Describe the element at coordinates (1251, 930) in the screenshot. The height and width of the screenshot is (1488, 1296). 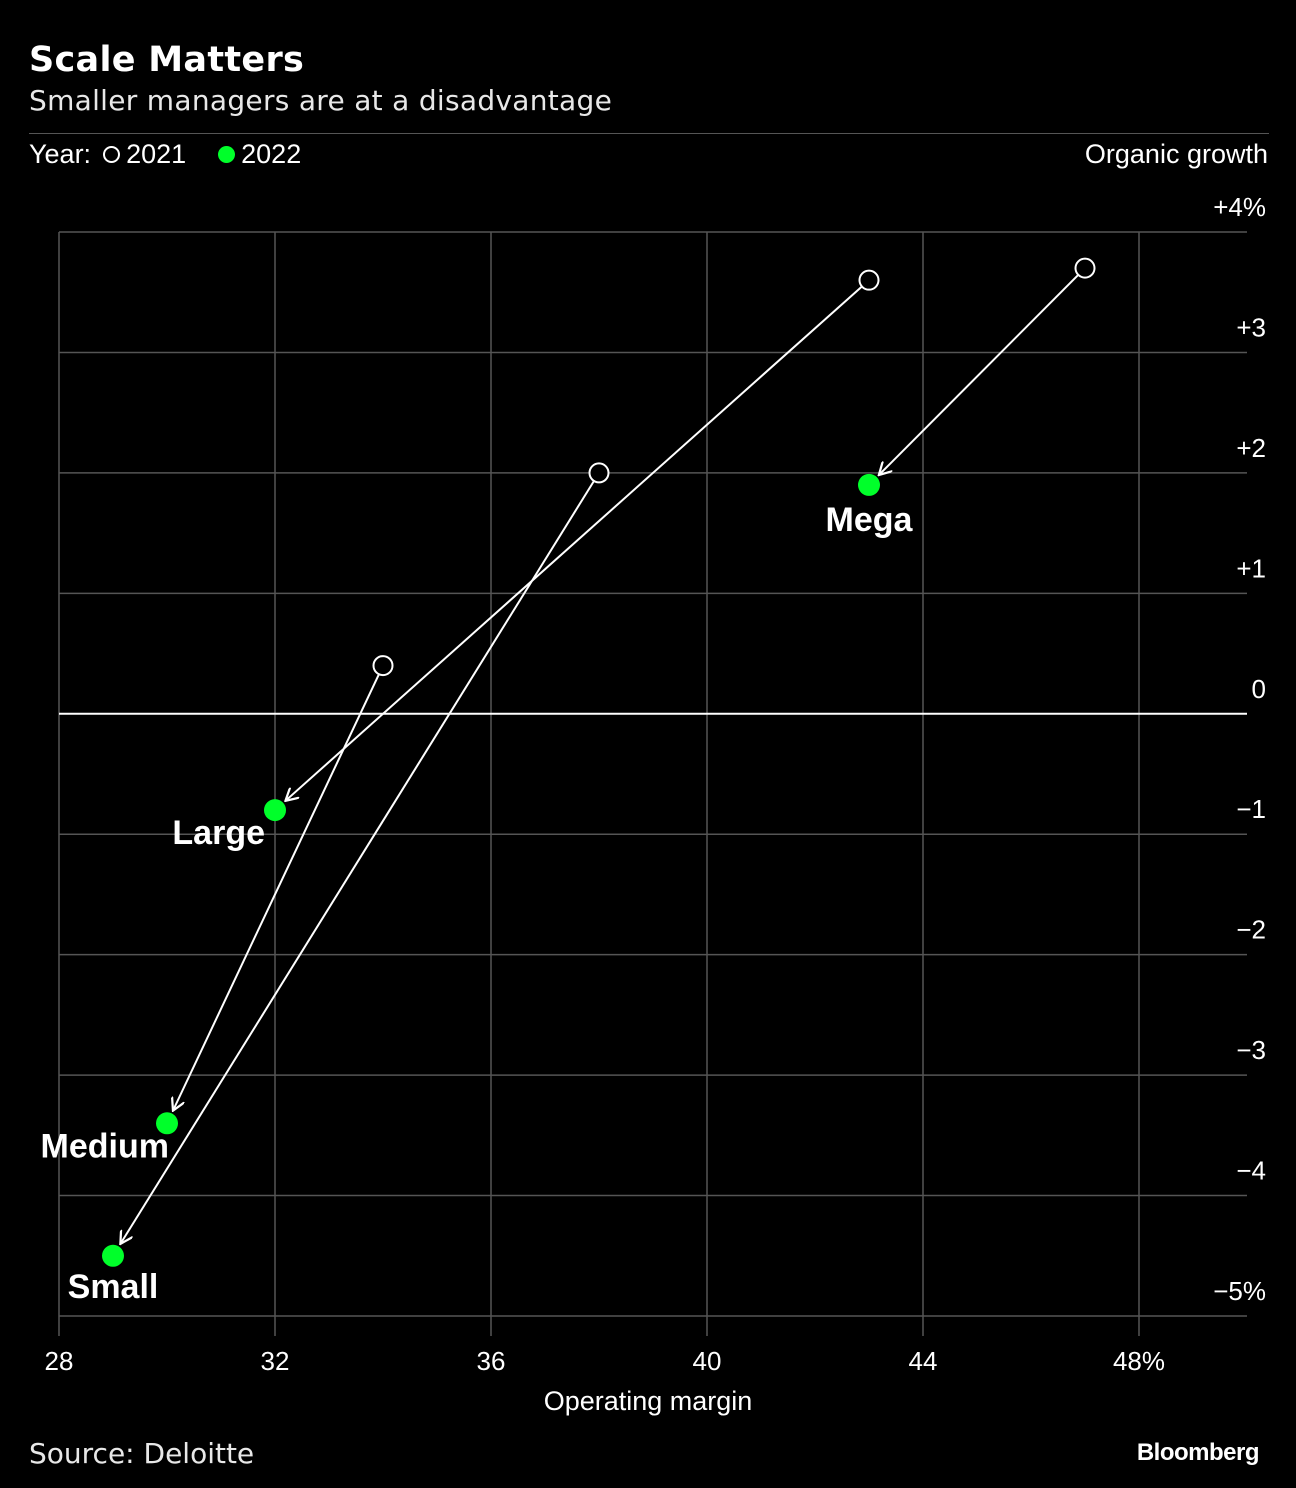
I see `y-tick-label: −2` at that location.